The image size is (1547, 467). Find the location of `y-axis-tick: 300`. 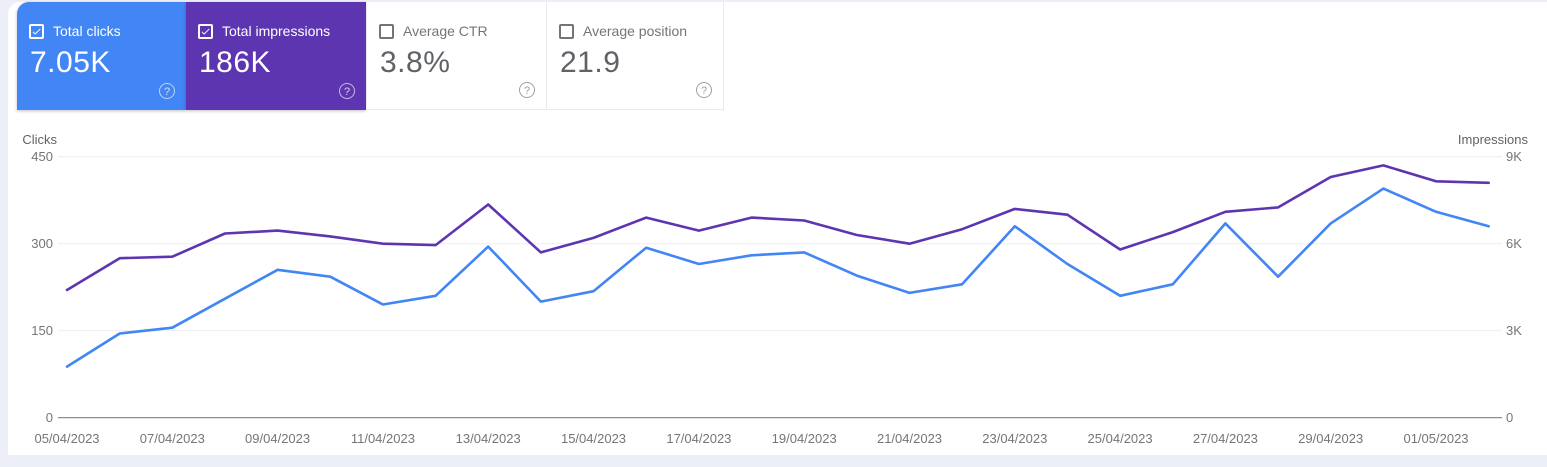

y-axis-tick: 300 is located at coordinates (42, 243).